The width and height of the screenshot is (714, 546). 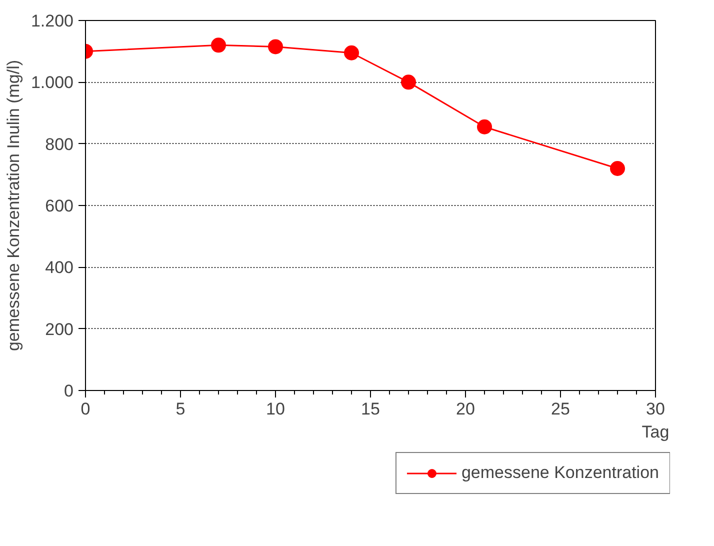 What do you see at coordinates (656, 432) in the screenshot?
I see `x-axis-title: Tag` at bounding box center [656, 432].